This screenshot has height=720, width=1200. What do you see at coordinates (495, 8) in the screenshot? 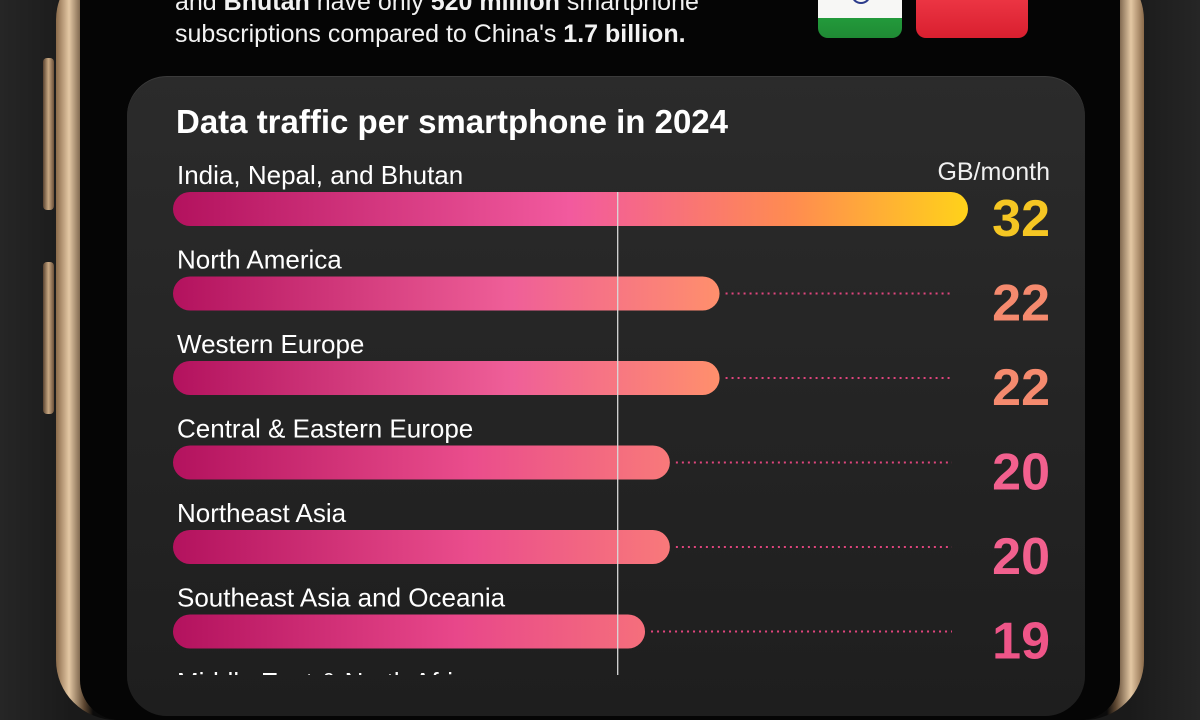
I see `intro-highlight: 520 million` at bounding box center [495, 8].